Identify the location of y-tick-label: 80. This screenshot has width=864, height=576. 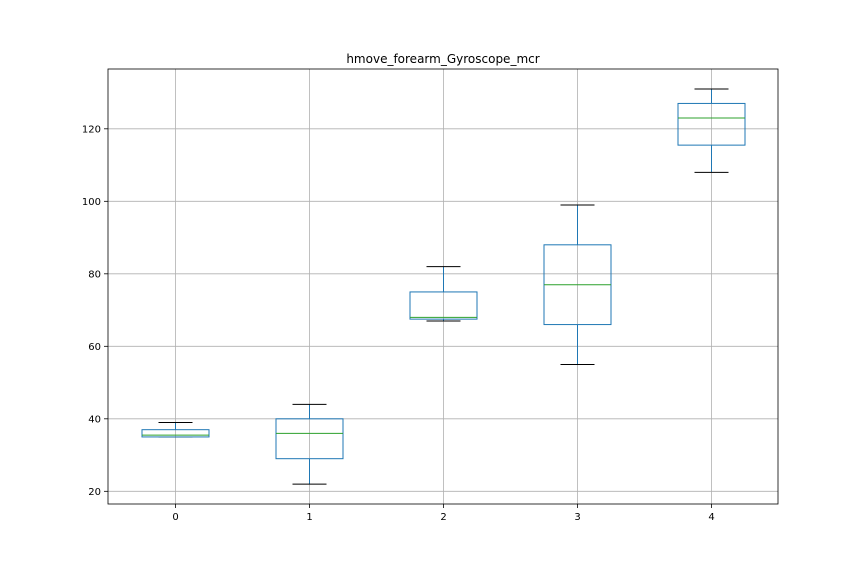
(94, 274).